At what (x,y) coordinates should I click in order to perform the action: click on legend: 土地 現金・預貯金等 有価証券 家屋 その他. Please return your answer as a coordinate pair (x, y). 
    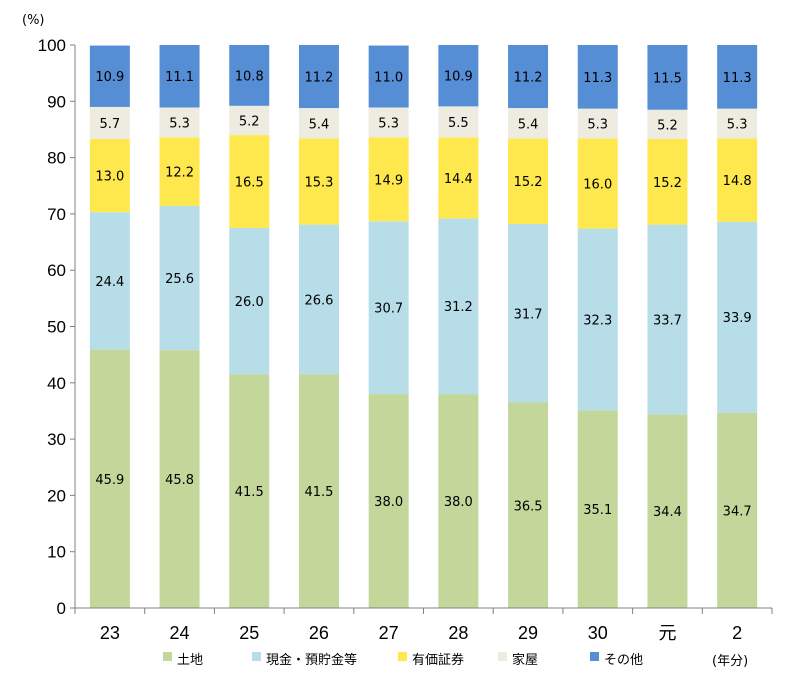
    Looking at the image, I should click on (403, 660).